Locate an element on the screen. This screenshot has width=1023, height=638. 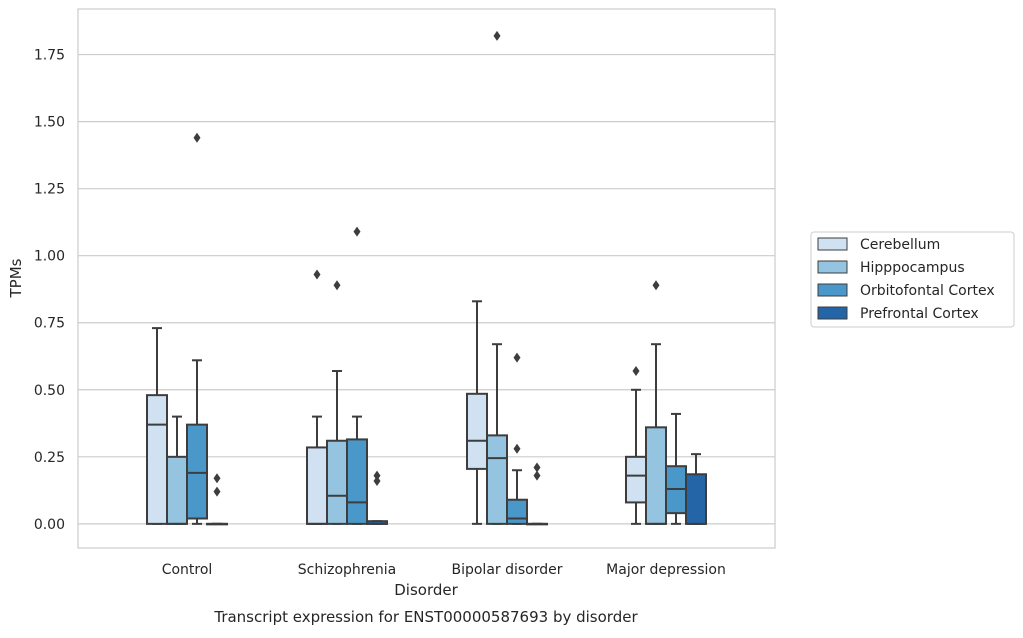
x-tick-label: Control is located at coordinates (187, 570).